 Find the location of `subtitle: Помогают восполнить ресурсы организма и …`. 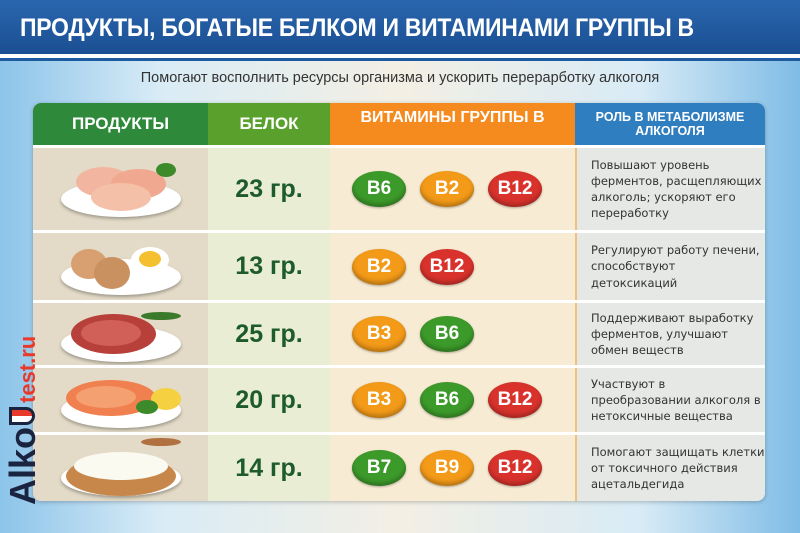

subtitle: Помогают восполнить ресурсы организма и … is located at coordinates (400, 78).